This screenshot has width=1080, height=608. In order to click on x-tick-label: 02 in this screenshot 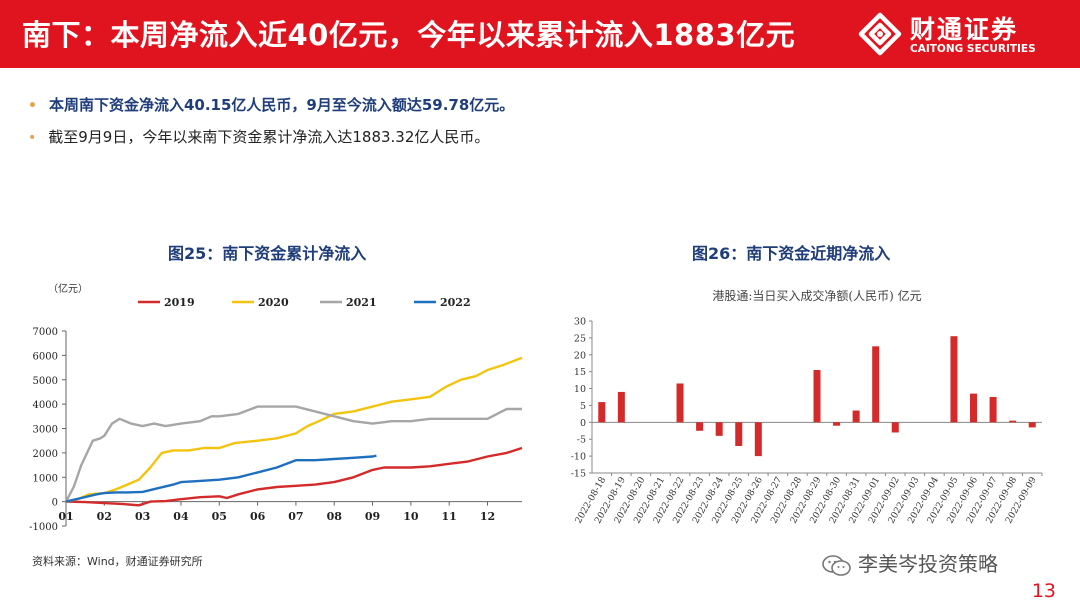, I will do `click(104, 516)`.